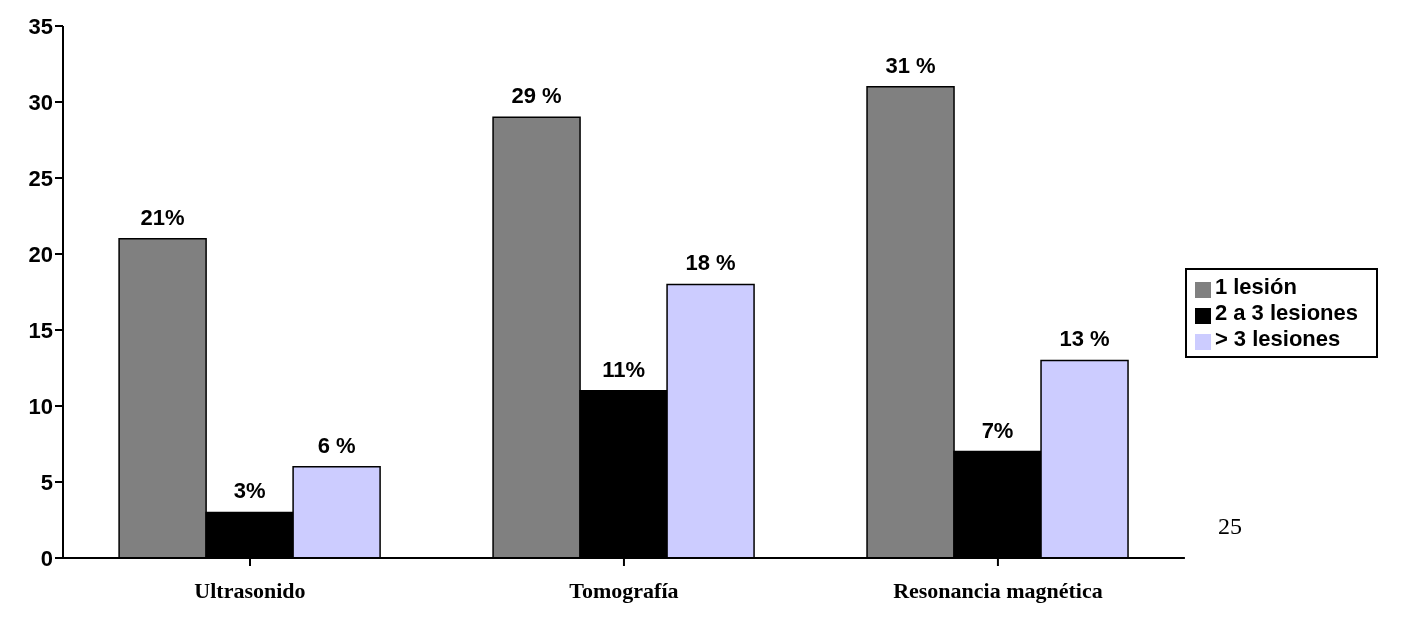 This screenshot has height=627, width=1407. What do you see at coordinates (40, 330) in the screenshot?
I see `y-tick-label: 15` at bounding box center [40, 330].